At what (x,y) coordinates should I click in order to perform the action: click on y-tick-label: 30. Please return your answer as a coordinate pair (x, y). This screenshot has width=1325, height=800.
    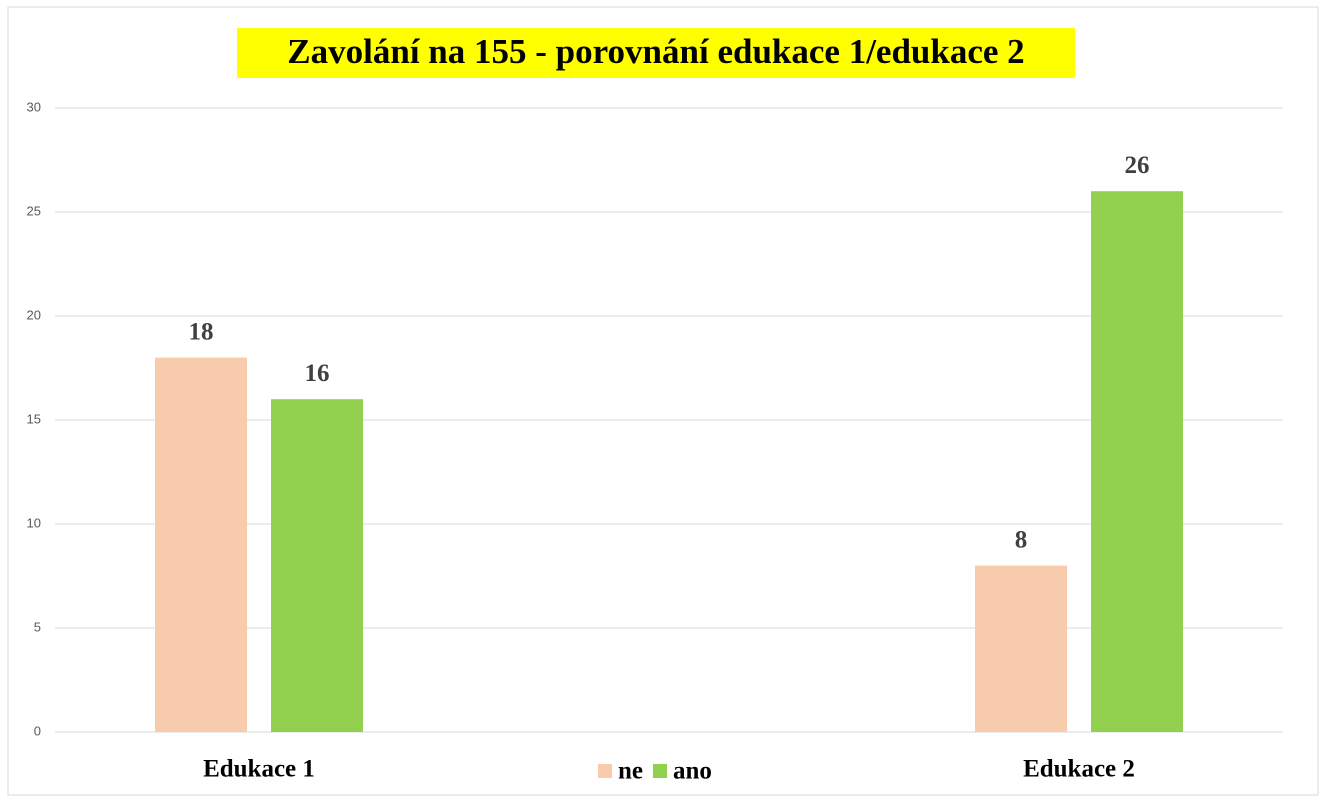
    Looking at the image, I should click on (34, 106).